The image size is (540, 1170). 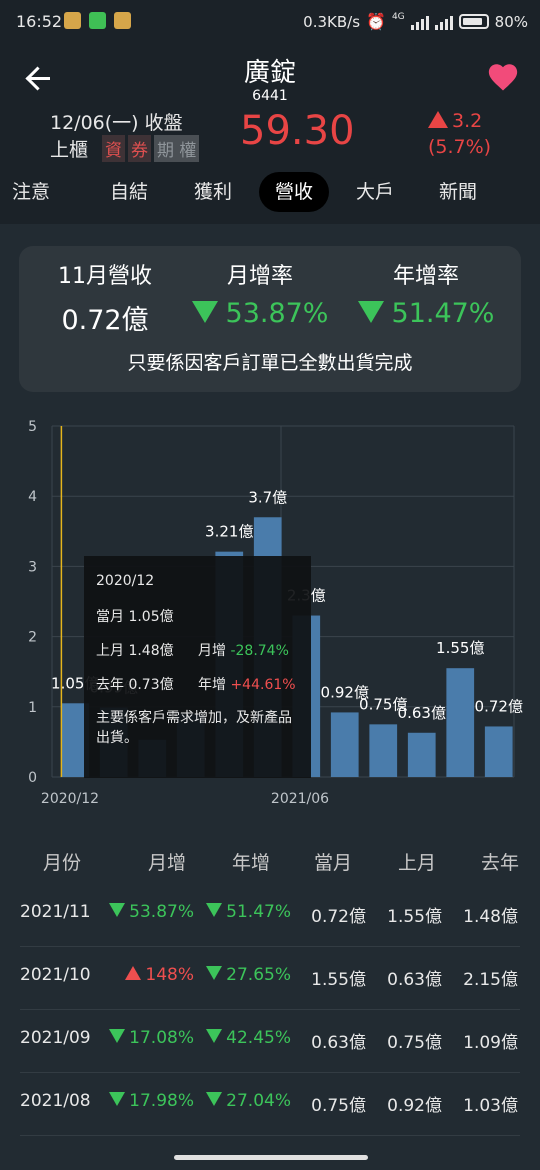 I want to click on cell-yoy: 42.45%, so click(x=248, y=1038).